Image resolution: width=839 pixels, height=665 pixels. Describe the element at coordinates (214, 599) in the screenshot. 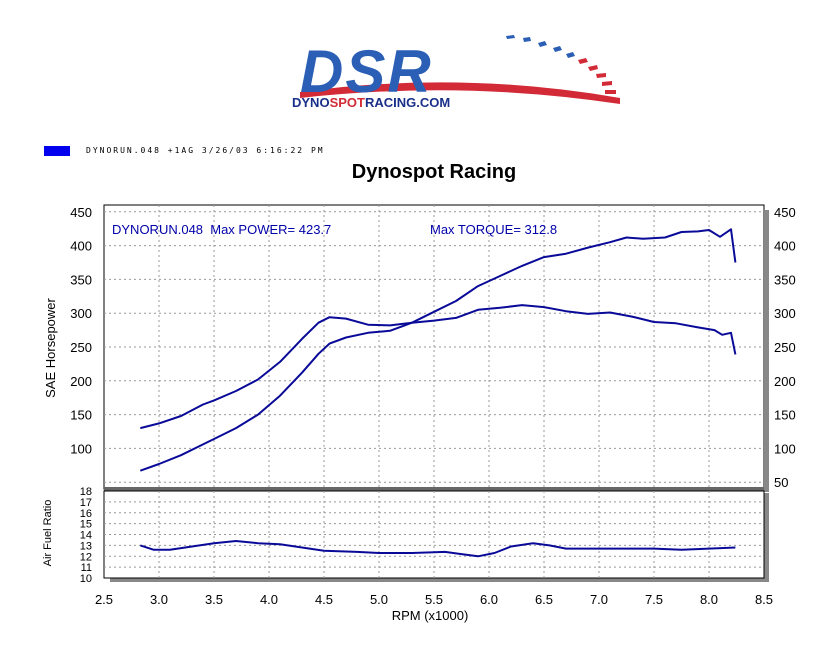

I see `x-tick-label: 3.5` at that location.